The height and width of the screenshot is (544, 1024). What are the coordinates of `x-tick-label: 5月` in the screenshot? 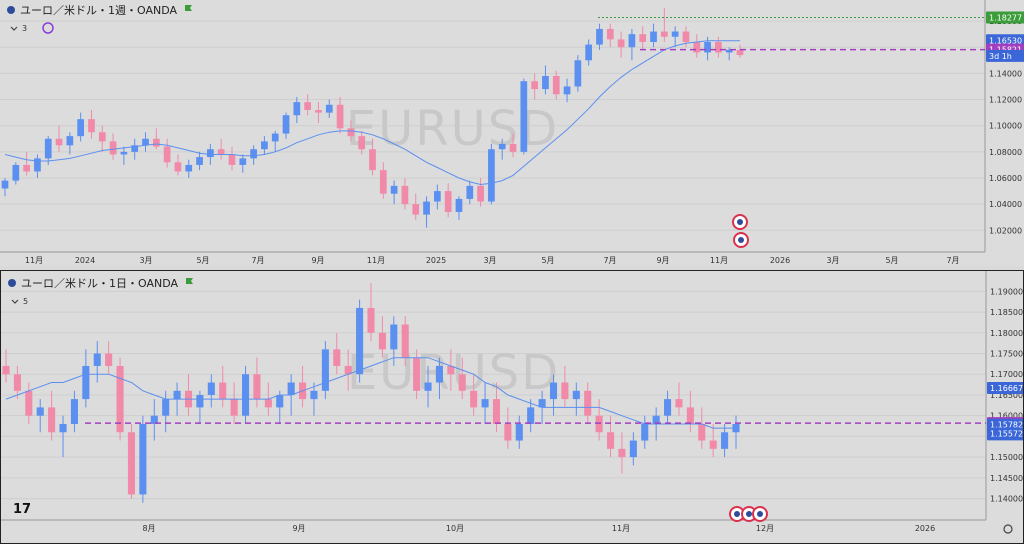 It's located at (547, 260).